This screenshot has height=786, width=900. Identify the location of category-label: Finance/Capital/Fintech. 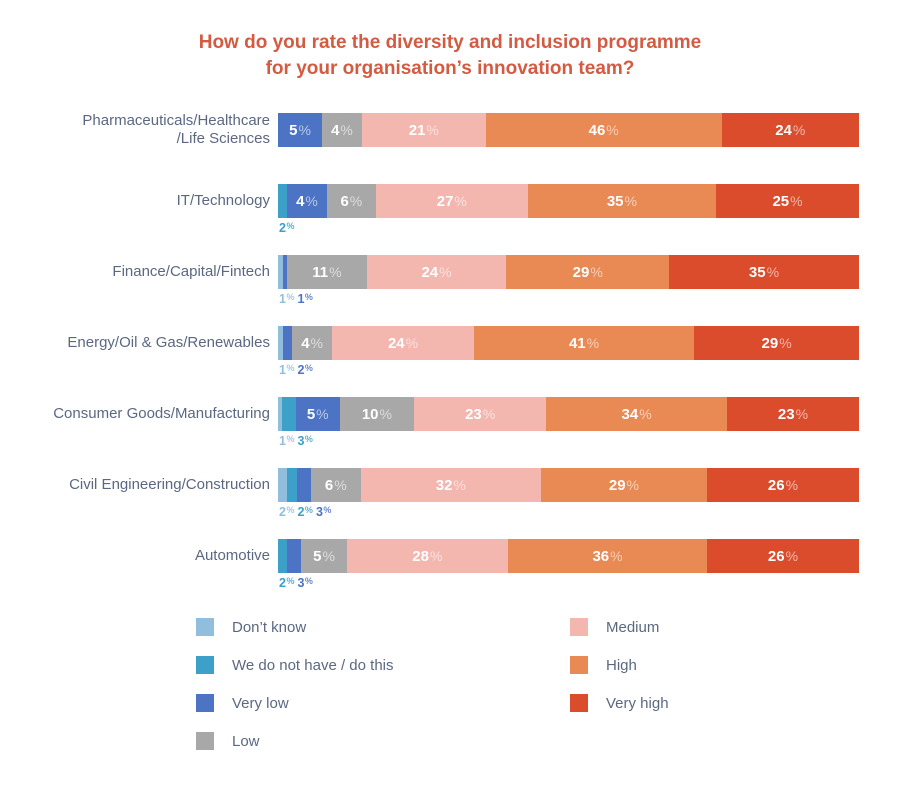
(191, 271).